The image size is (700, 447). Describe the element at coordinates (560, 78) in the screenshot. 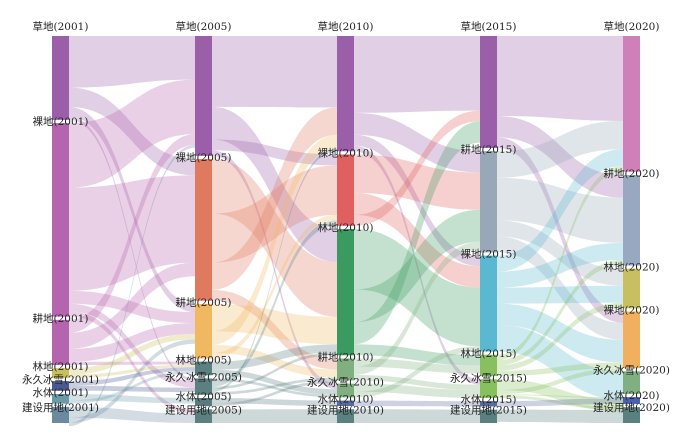

I see `flow-grass-2015-to-grass-2020` at that location.